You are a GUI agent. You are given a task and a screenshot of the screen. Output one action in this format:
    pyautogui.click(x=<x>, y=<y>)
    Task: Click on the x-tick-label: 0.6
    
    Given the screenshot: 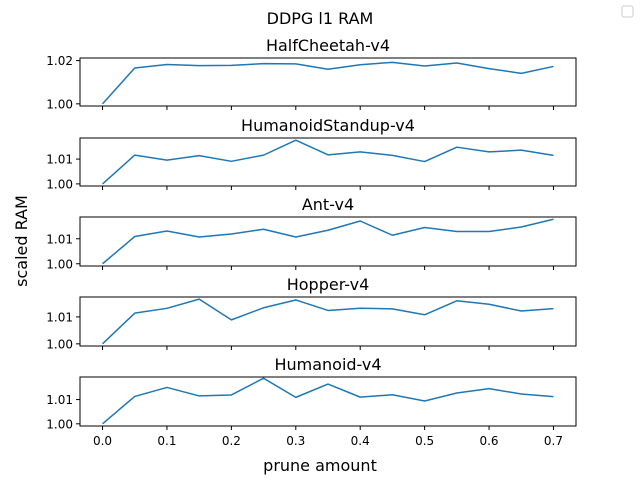 What is the action you would take?
    pyautogui.click(x=488, y=441)
    